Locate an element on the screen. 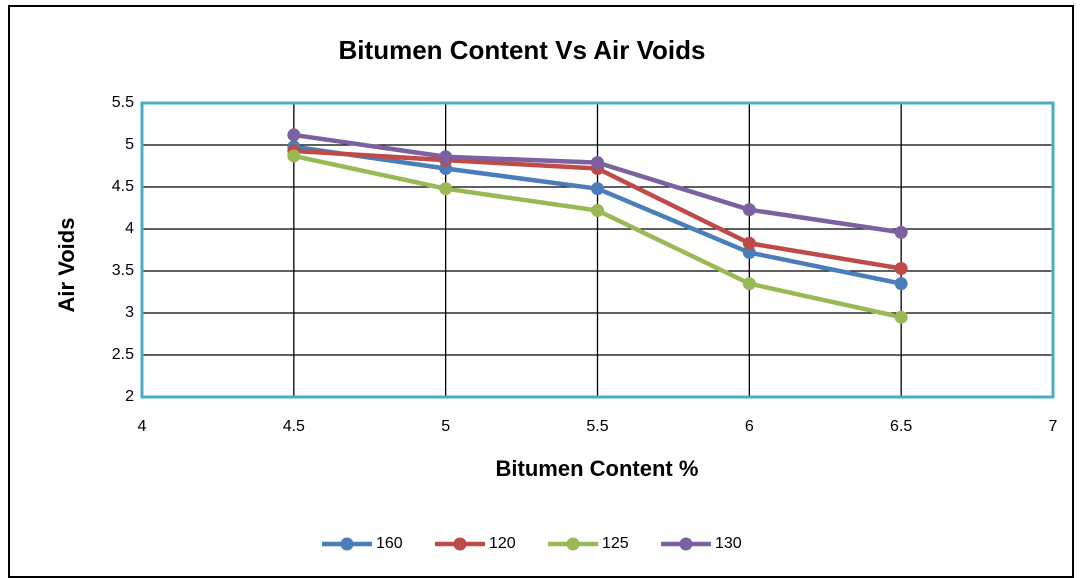  x-tick-label: 6.5 is located at coordinates (901, 426).